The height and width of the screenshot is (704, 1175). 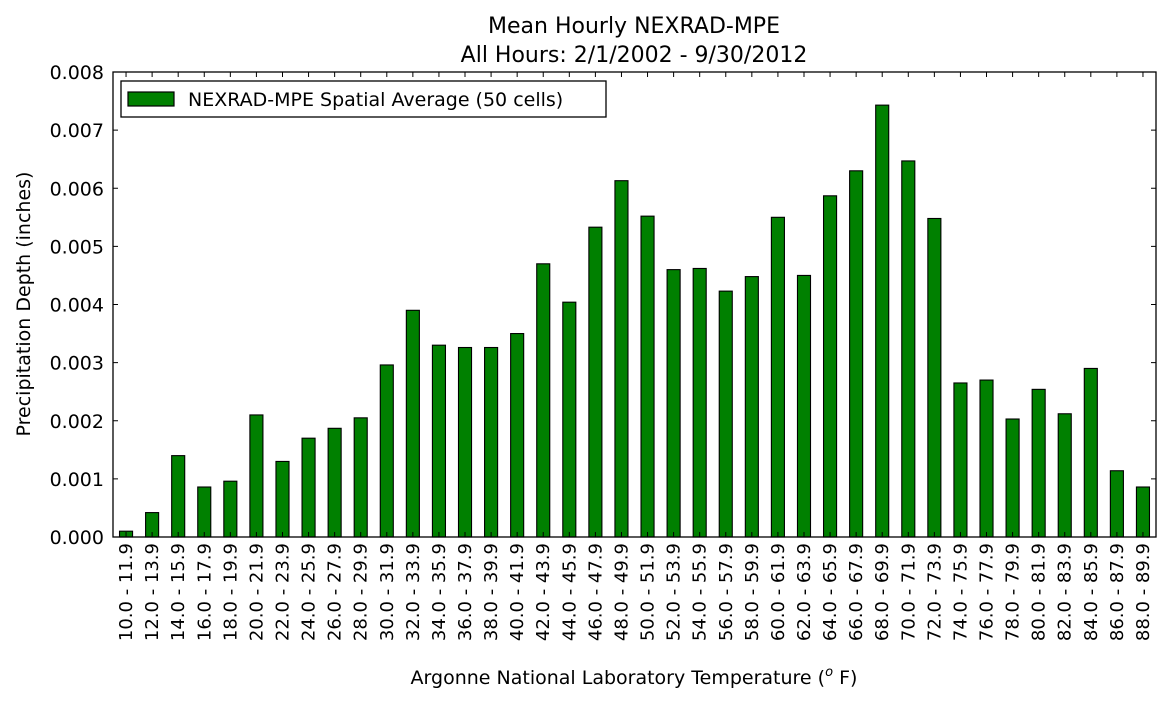 What do you see at coordinates (634, 26) in the screenshot?
I see `chart-title: Mean Hourly NEXRAD-MPE` at bounding box center [634, 26].